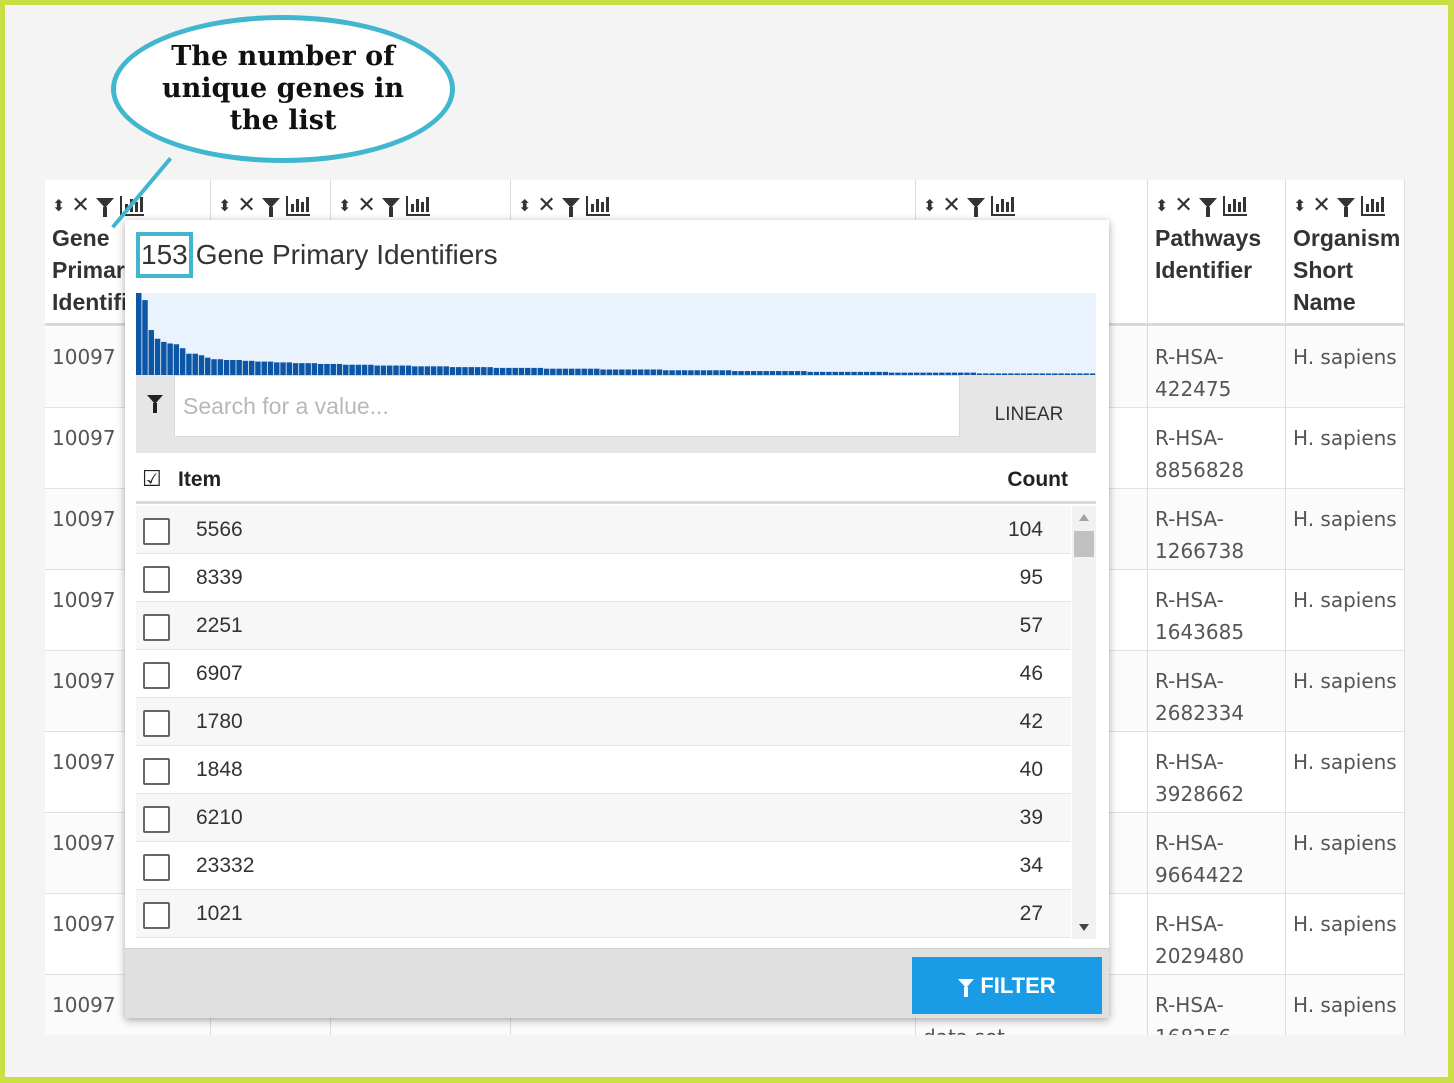 The height and width of the screenshot is (1083, 1454). Describe the element at coordinates (603, 722) in the screenshot. I see `list-item: 1780 42` at that location.